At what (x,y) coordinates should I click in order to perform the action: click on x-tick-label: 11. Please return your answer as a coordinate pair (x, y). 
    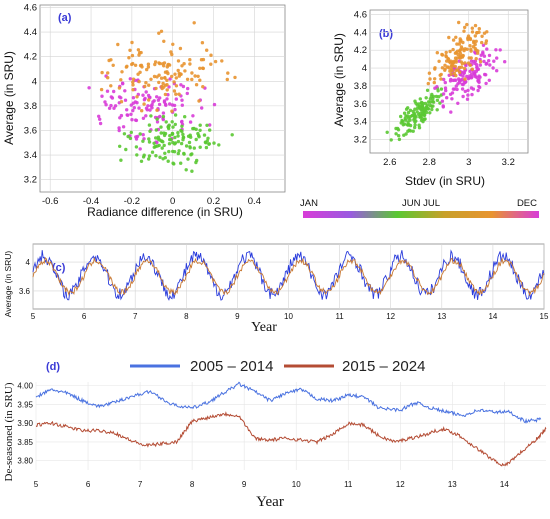
    Looking at the image, I should click on (348, 484).